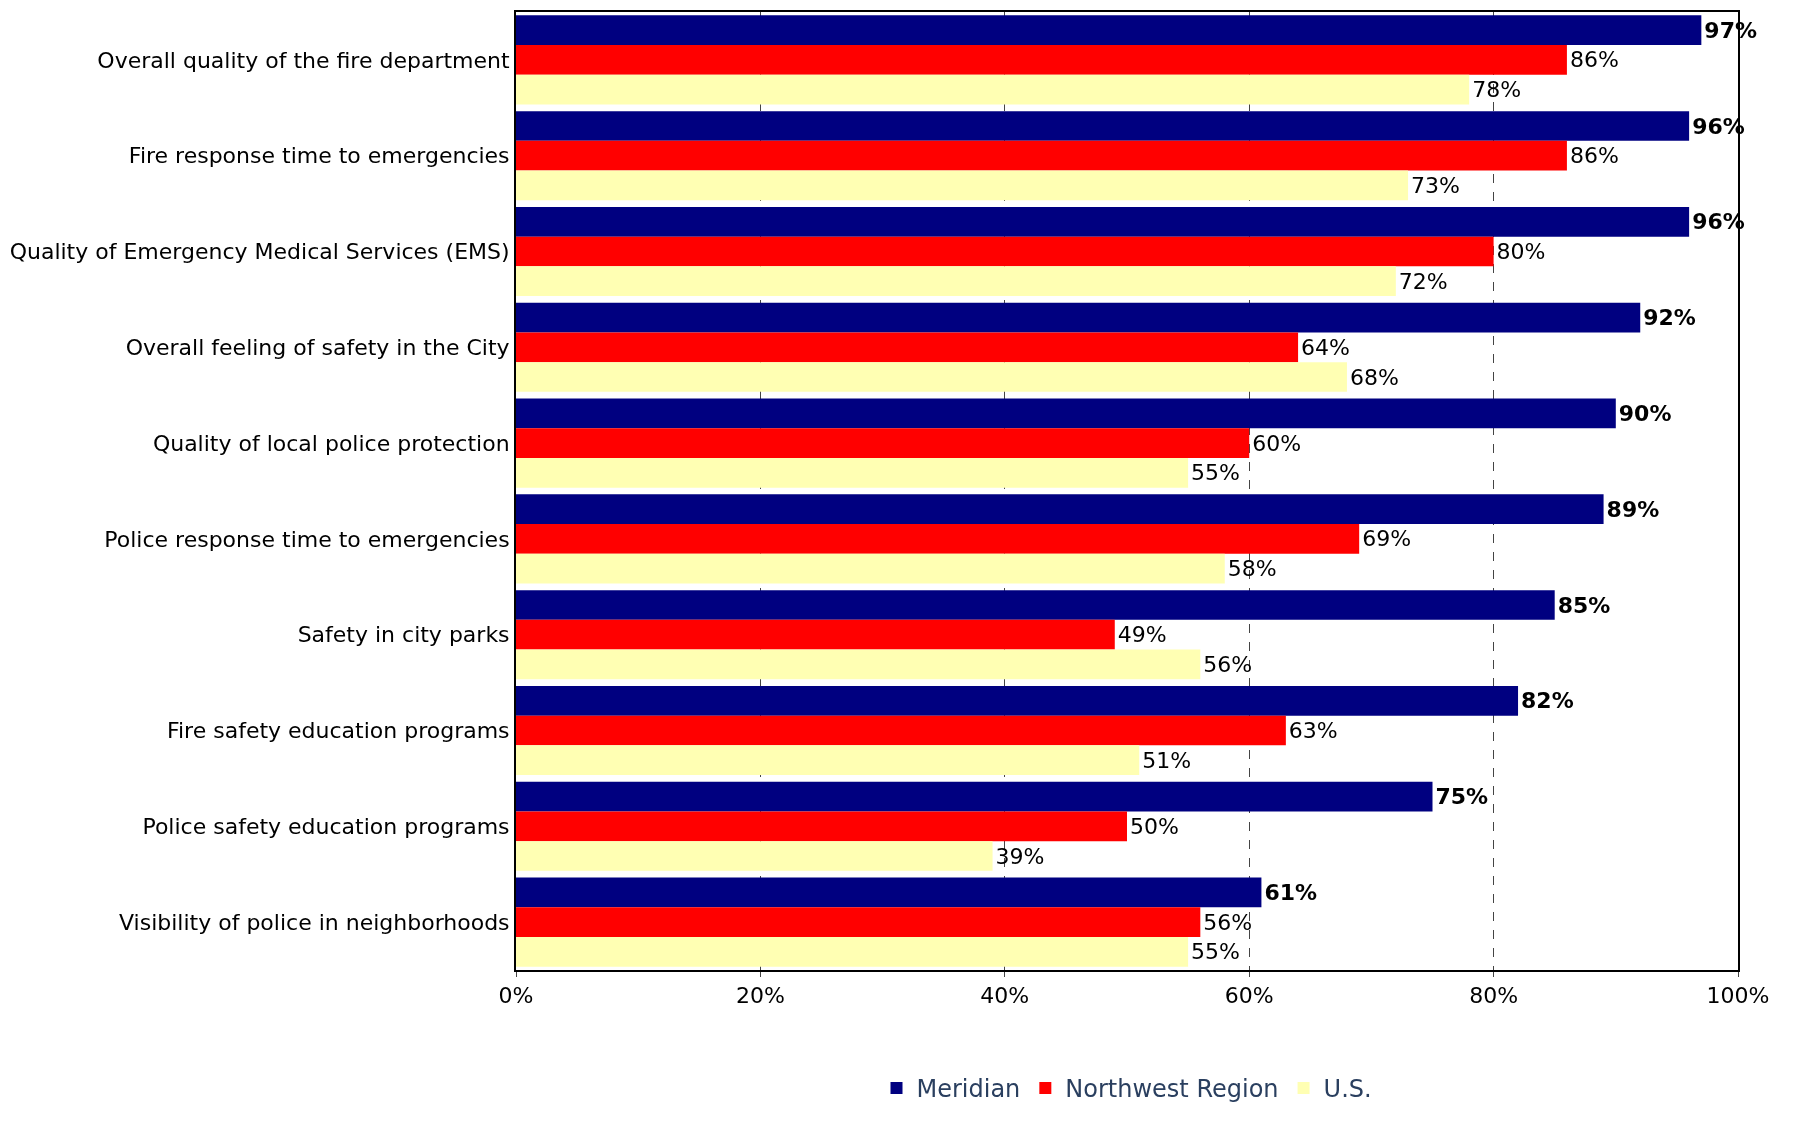  What do you see at coordinates (1633, 509) in the screenshot?
I see `data-label: 89%` at bounding box center [1633, 509].